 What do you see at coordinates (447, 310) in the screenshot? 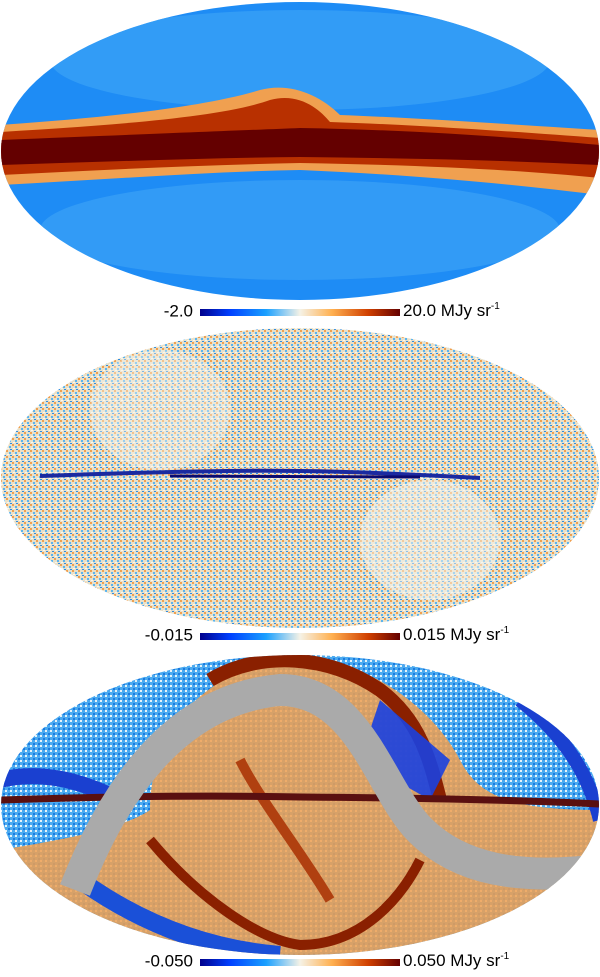
I see `unit: 20.0 MJy sr` at bounding box center [447, 310].